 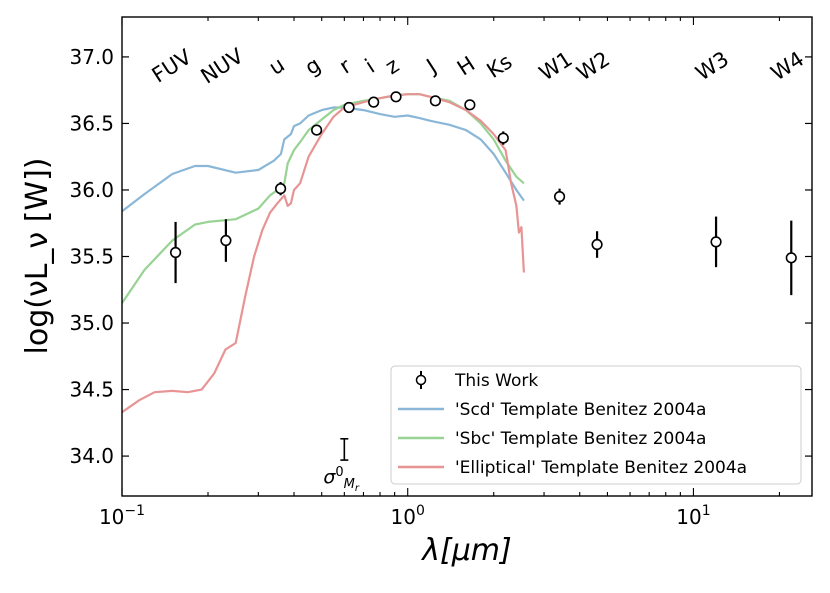 What do you see at coordinates (465, 550) in the screenshot?
I see `x-axis-title: λ[μm]` at bounding box center [465, 550].